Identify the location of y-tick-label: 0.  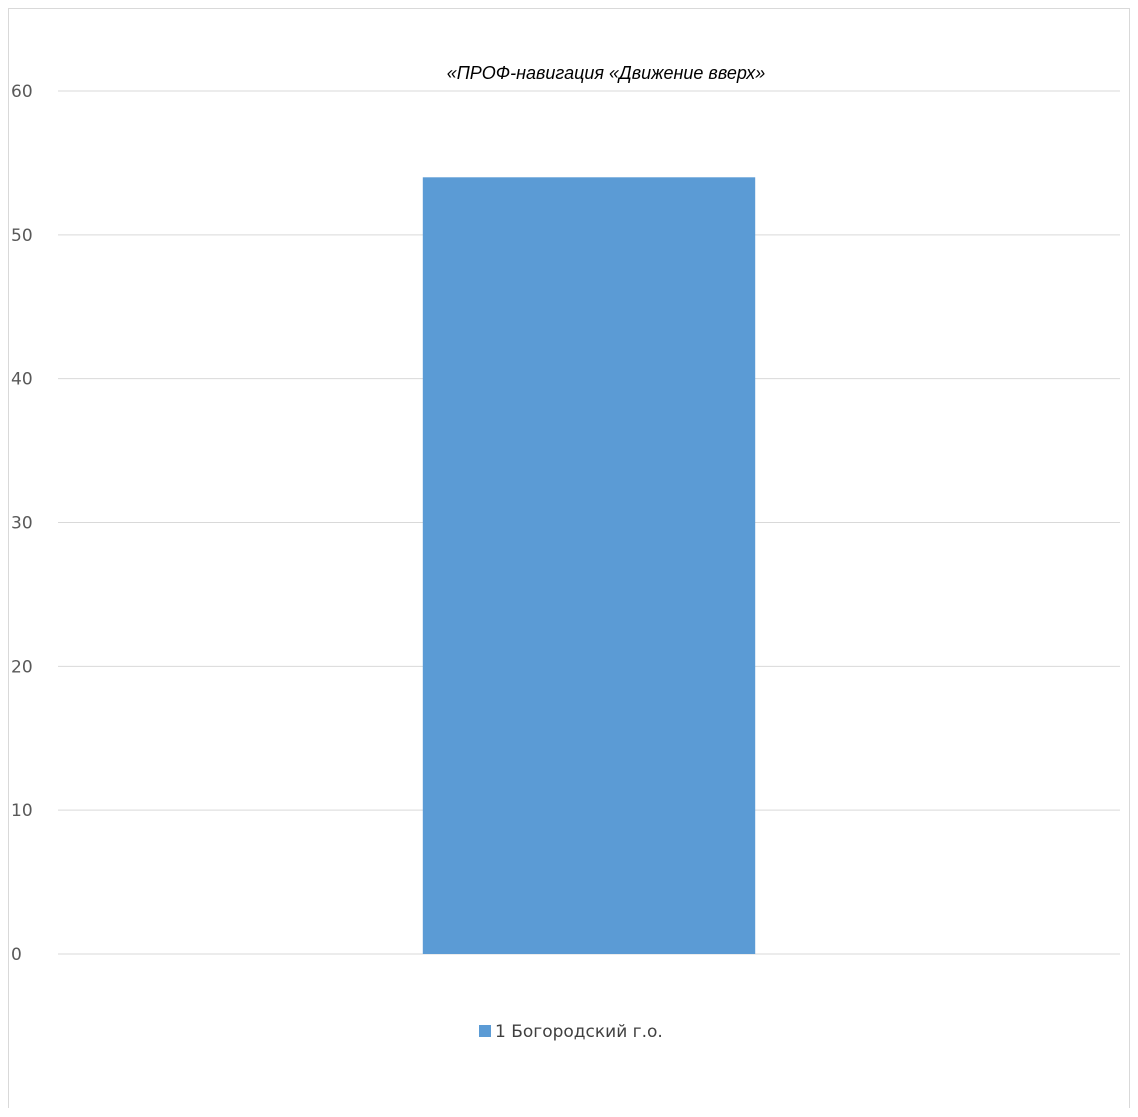
(16, 955).